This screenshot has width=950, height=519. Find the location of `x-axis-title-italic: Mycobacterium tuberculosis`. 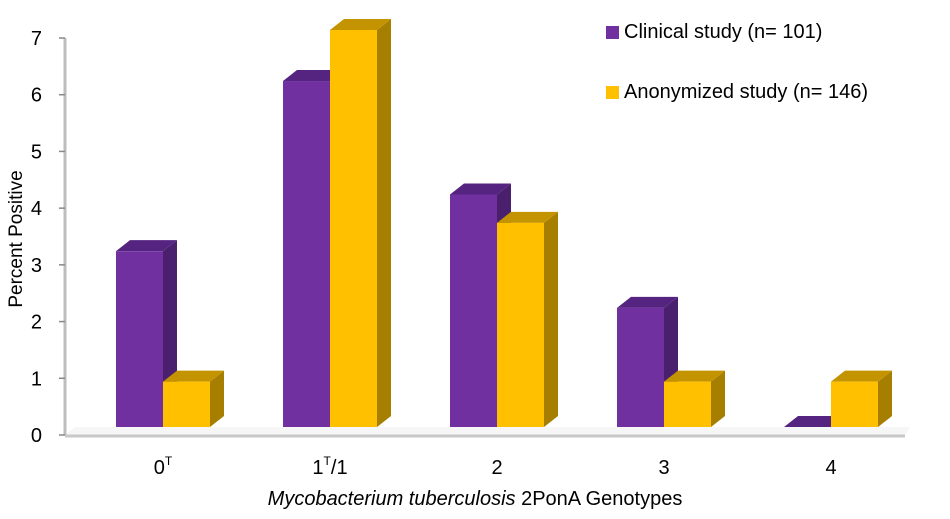

x-axis-title-italic: Mycobacterium tuberculosis is located at coordinates (391, 499).